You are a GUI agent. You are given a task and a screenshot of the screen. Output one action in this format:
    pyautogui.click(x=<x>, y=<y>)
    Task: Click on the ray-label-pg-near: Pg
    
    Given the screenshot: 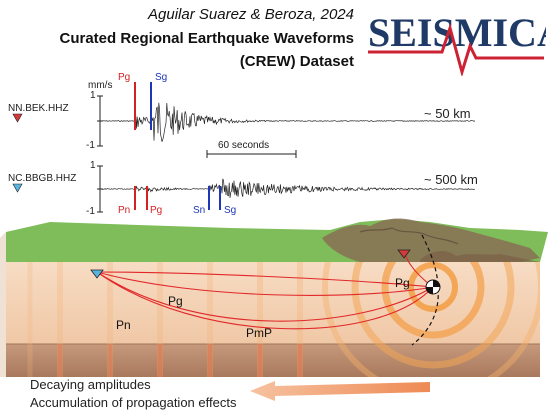 What is the action you would take?
    pyautogui.click(x=402, y=283)
    